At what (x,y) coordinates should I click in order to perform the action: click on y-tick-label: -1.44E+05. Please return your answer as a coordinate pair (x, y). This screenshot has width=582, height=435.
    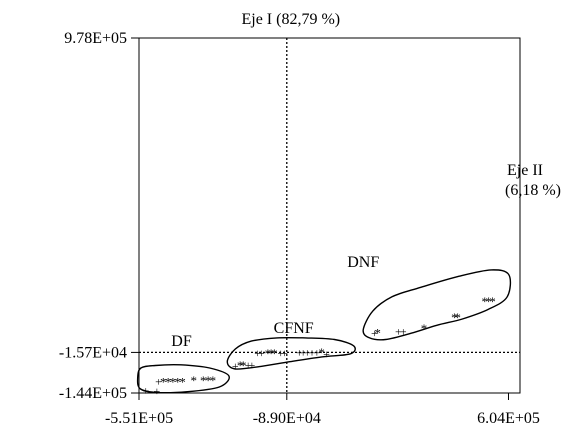
    Looking at the image, I should click on (93, 393).